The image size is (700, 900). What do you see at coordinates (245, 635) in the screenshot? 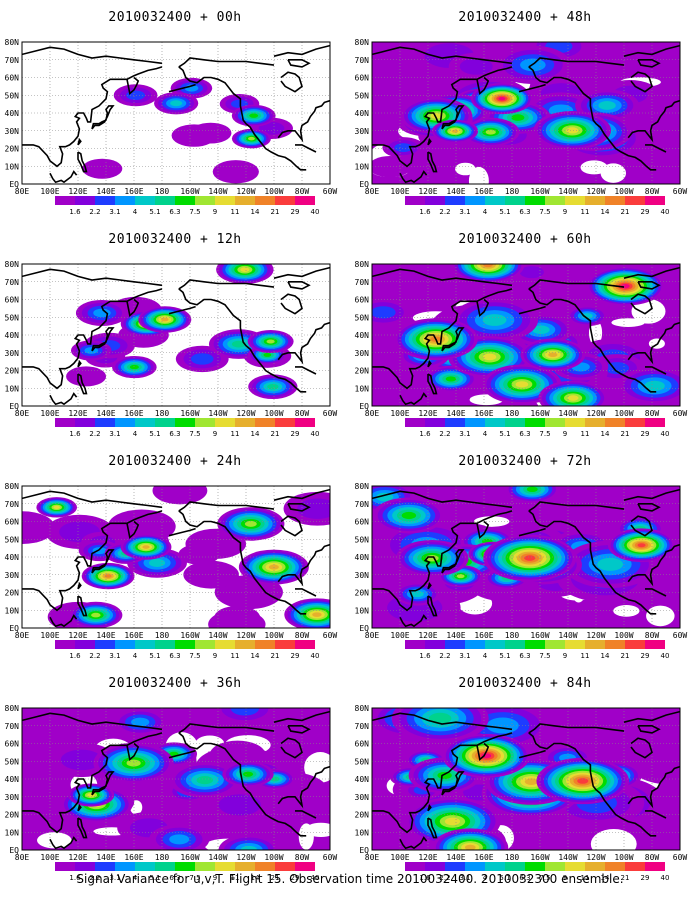
I see `lon-tick-label: 120W` at bounding box center [245, 635].